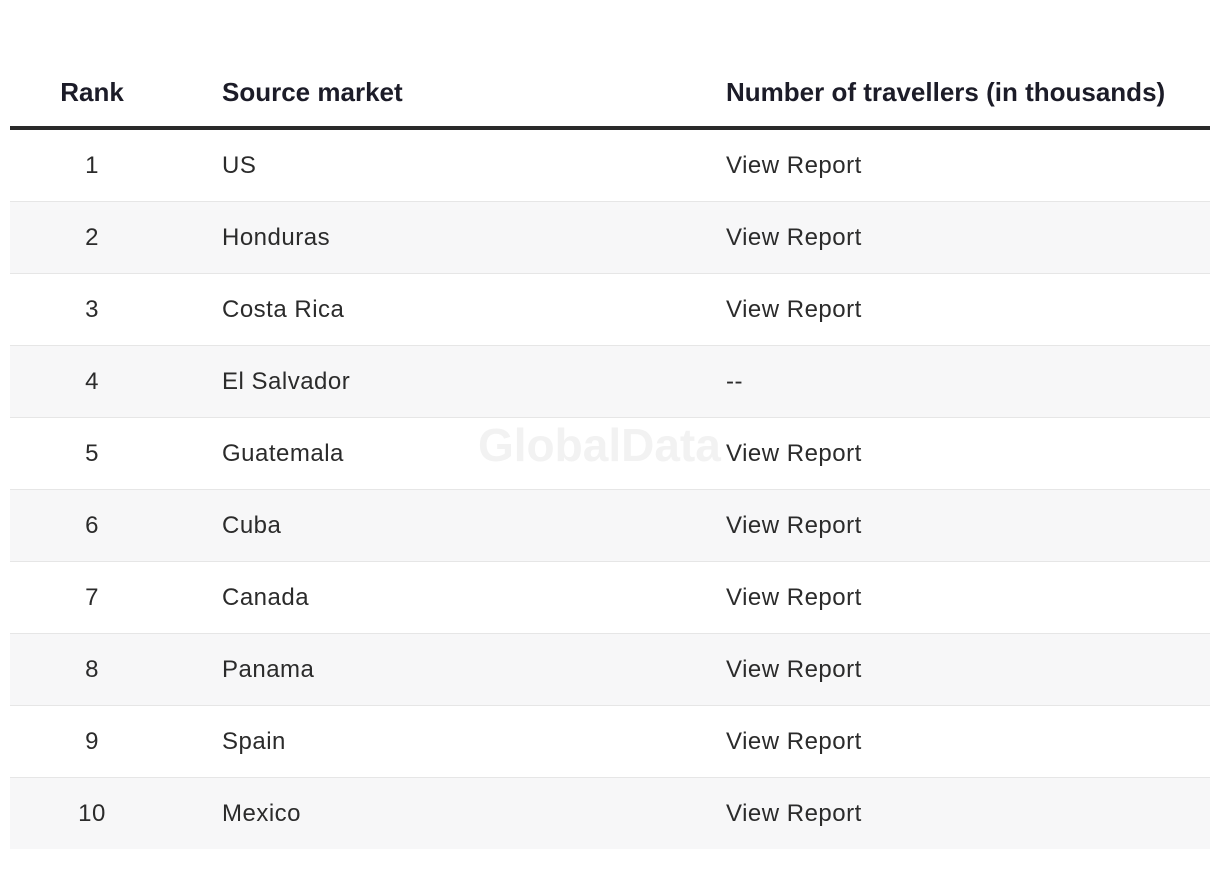 This screenshot has width=1220, height=890. Describe the element at coordinates (92, 165) in the screenshot. I see `rank-cell: 1` at that location.